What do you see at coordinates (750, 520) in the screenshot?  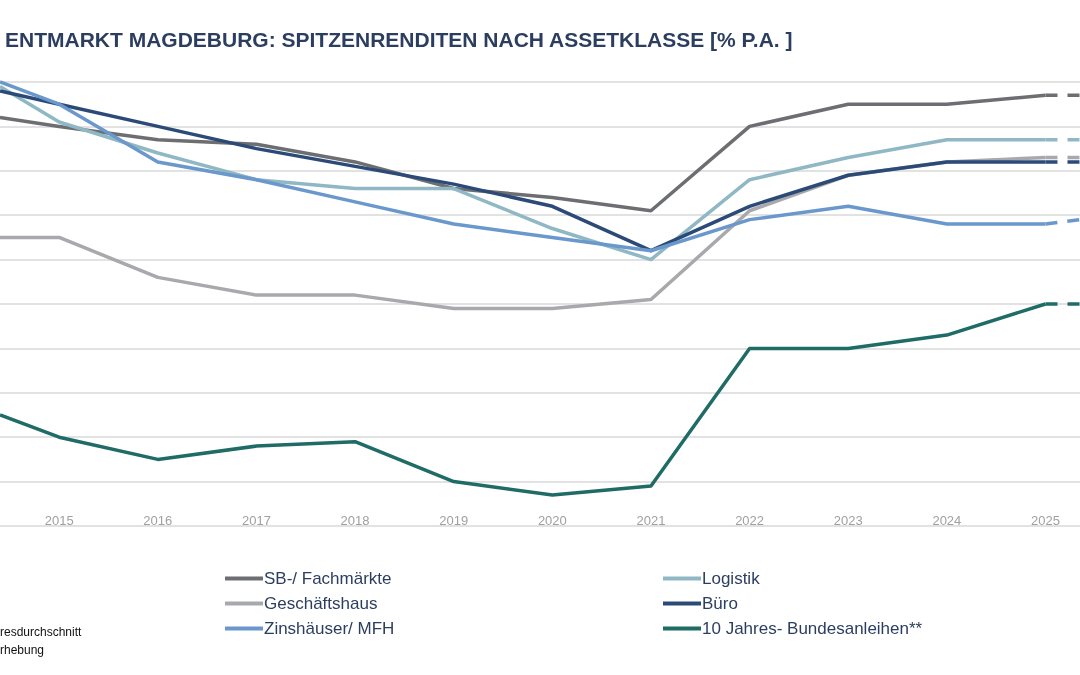 I see `x-tick-label: 2022` at bounding box center [750, 520].